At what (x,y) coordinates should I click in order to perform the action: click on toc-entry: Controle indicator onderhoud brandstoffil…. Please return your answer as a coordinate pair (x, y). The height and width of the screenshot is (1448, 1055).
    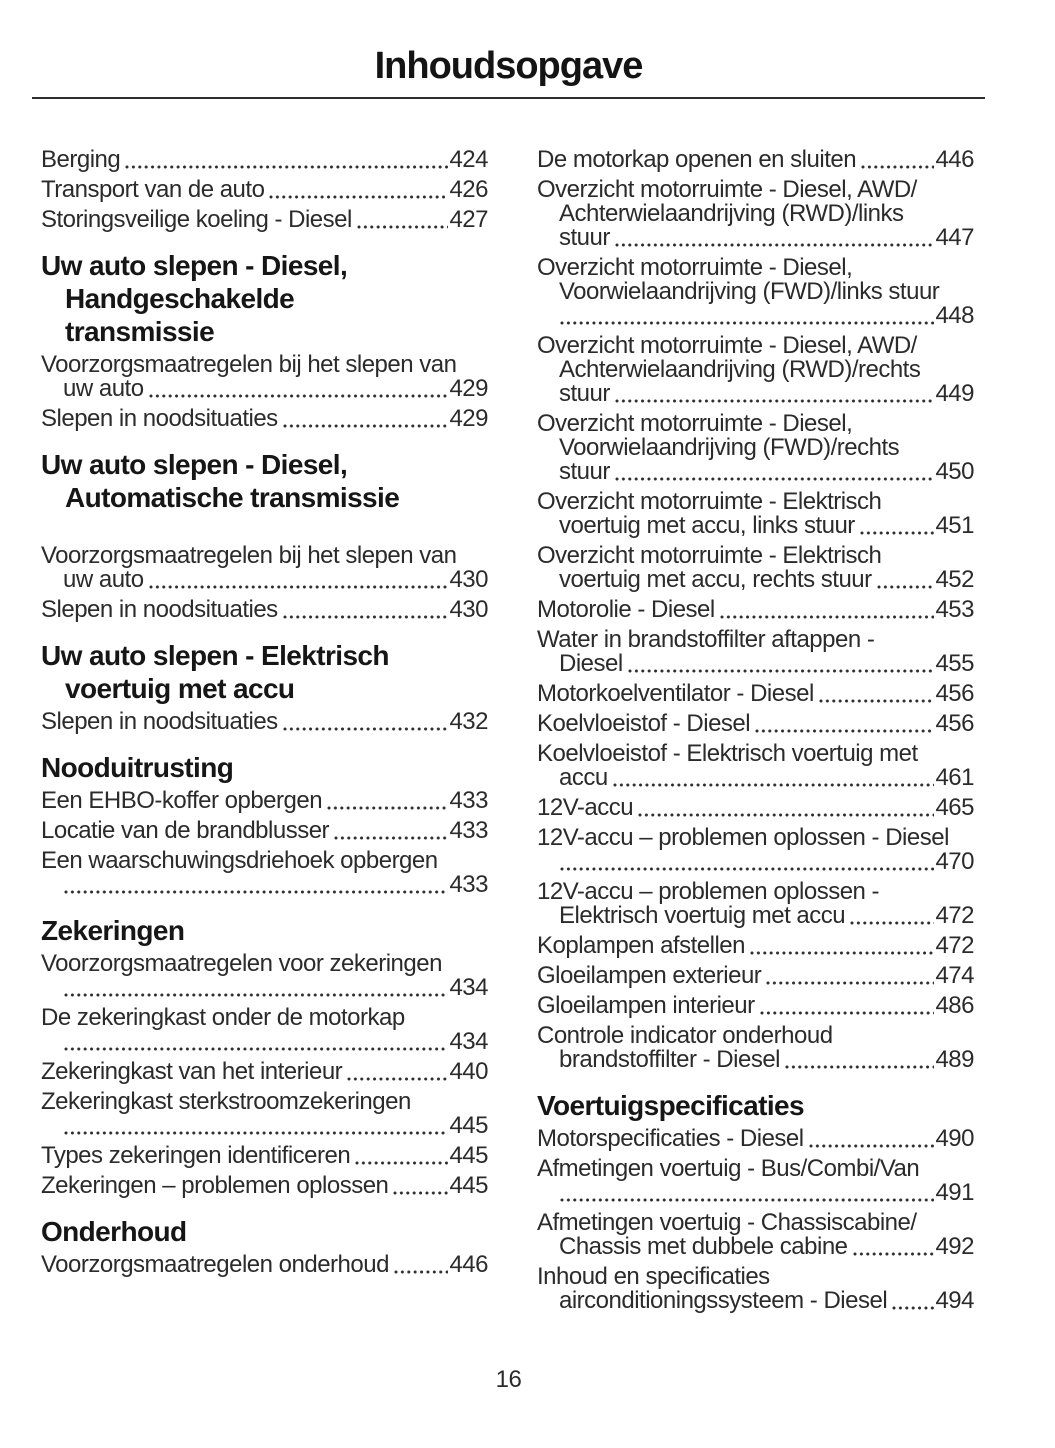
    Looking at the image, I should click on (755, 1048).